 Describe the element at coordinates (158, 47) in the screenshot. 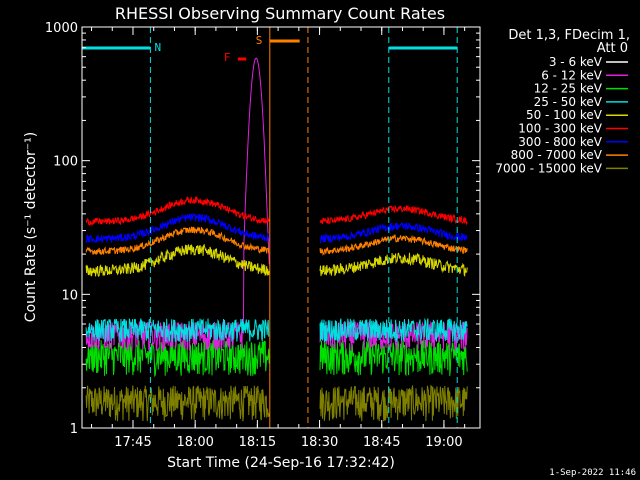

I see `night-label: N` at that location.